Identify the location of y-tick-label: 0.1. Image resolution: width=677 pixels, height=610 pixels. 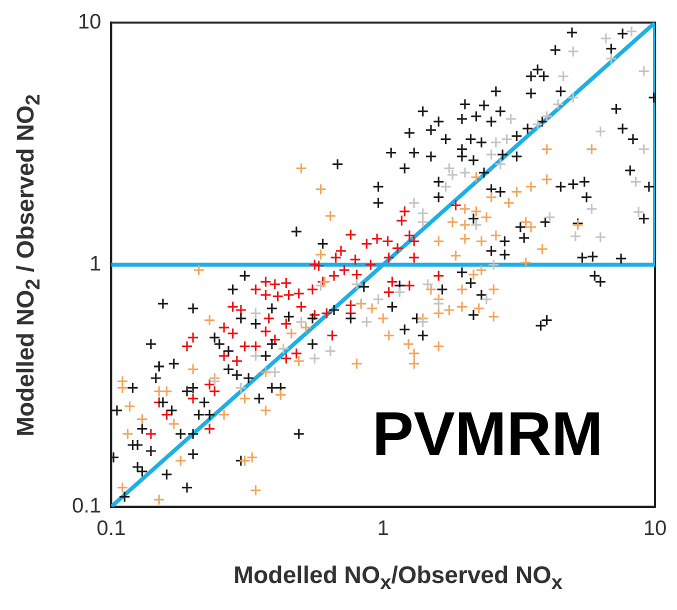
(87, 506).